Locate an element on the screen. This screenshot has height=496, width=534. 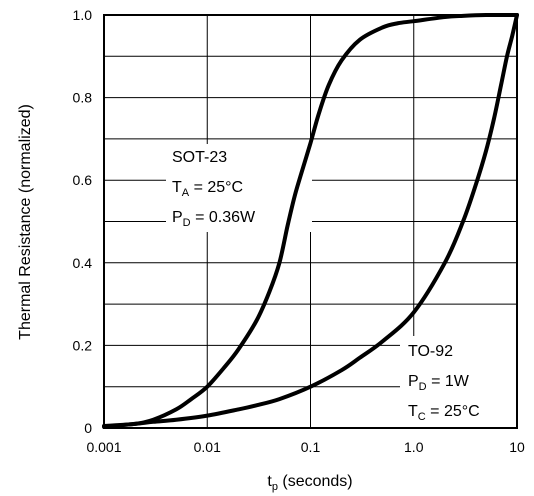
to92-label-background is located at coordinates (458, 383).